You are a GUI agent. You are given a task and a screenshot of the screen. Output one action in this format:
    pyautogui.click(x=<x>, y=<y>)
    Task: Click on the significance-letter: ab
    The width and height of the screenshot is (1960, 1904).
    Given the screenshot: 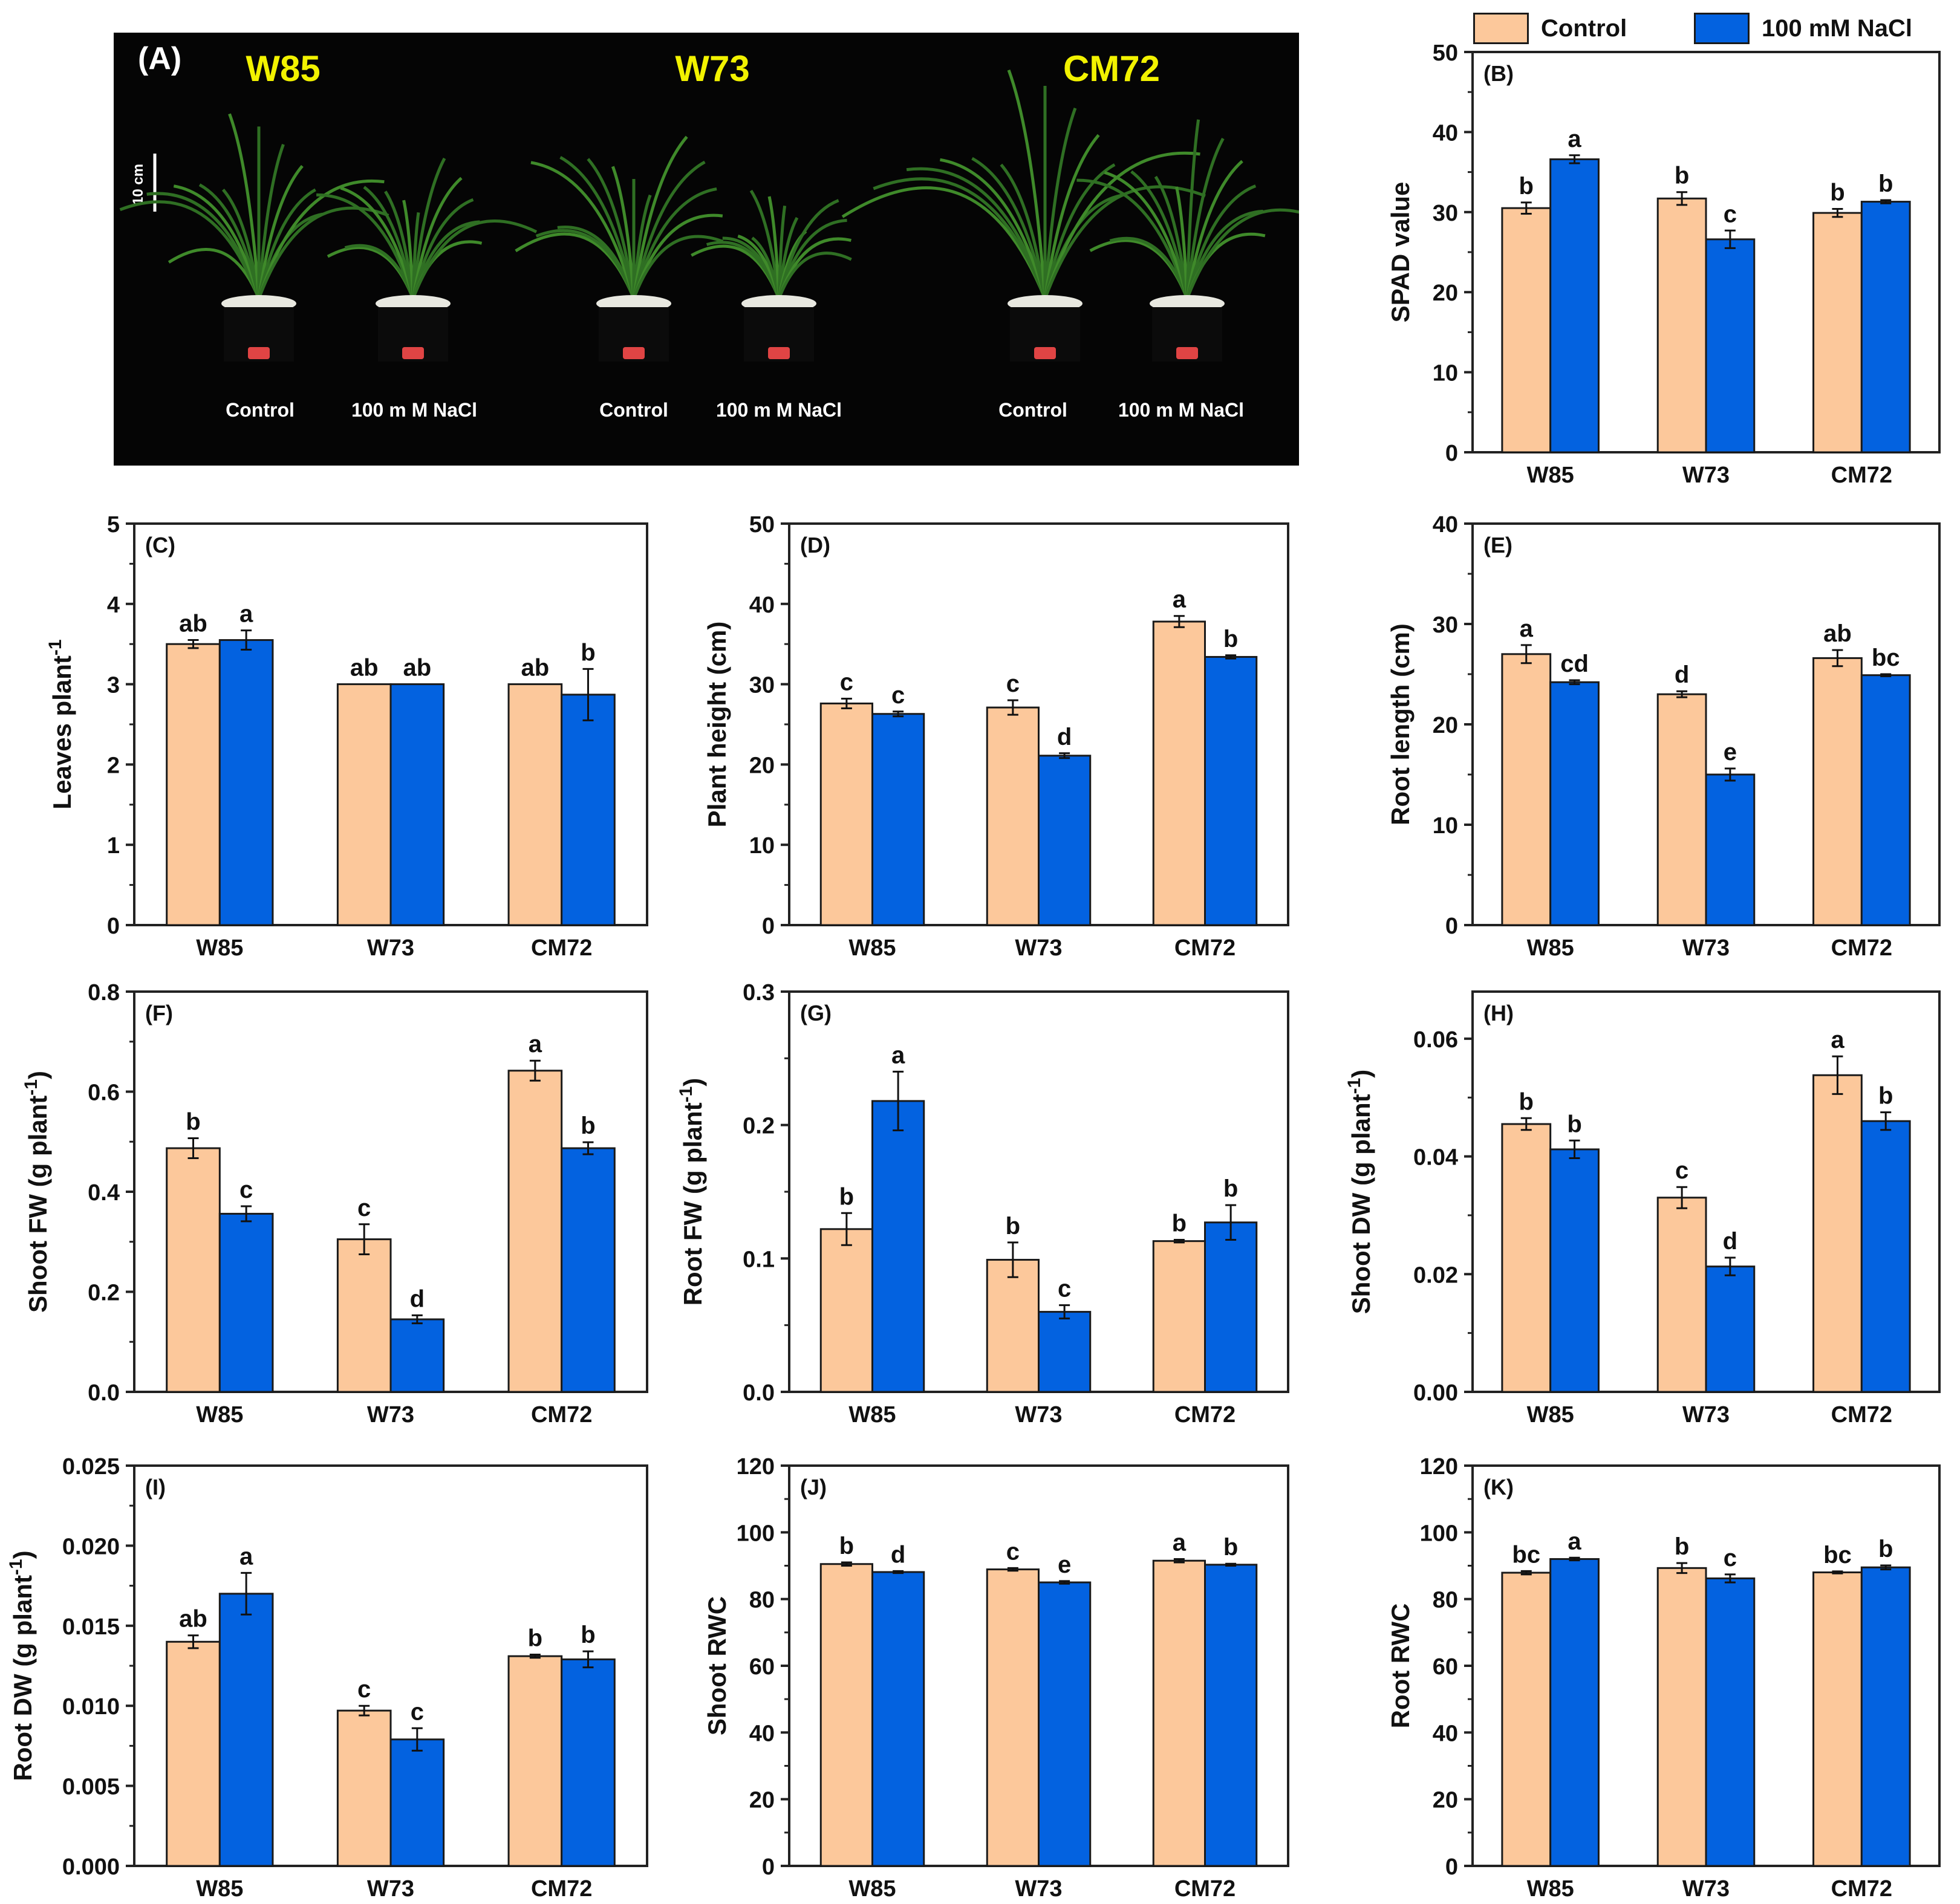 What is the action you would take?
    pyautogui.click(x=364, y=668)
    